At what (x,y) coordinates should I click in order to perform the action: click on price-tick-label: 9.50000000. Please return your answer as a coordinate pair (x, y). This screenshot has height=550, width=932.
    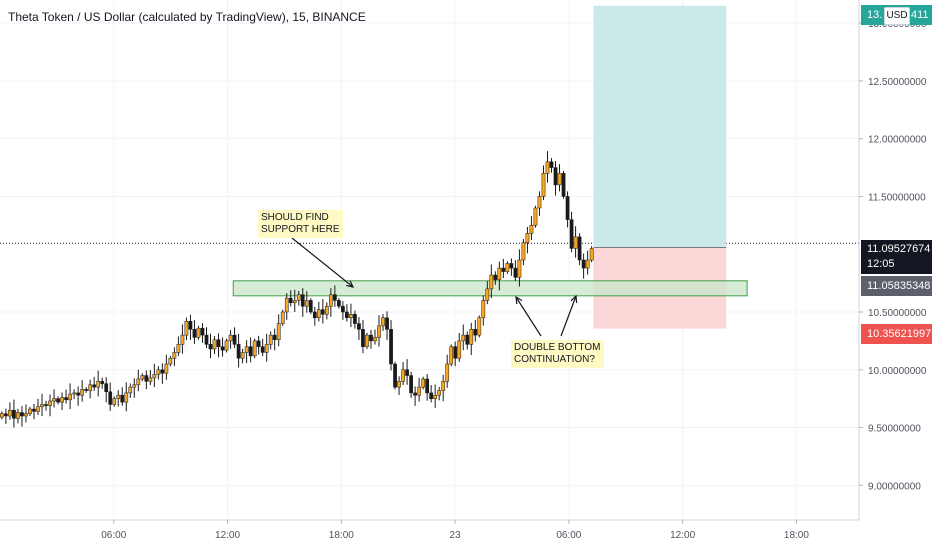
    Looking at the image, I should click on (894, 429).